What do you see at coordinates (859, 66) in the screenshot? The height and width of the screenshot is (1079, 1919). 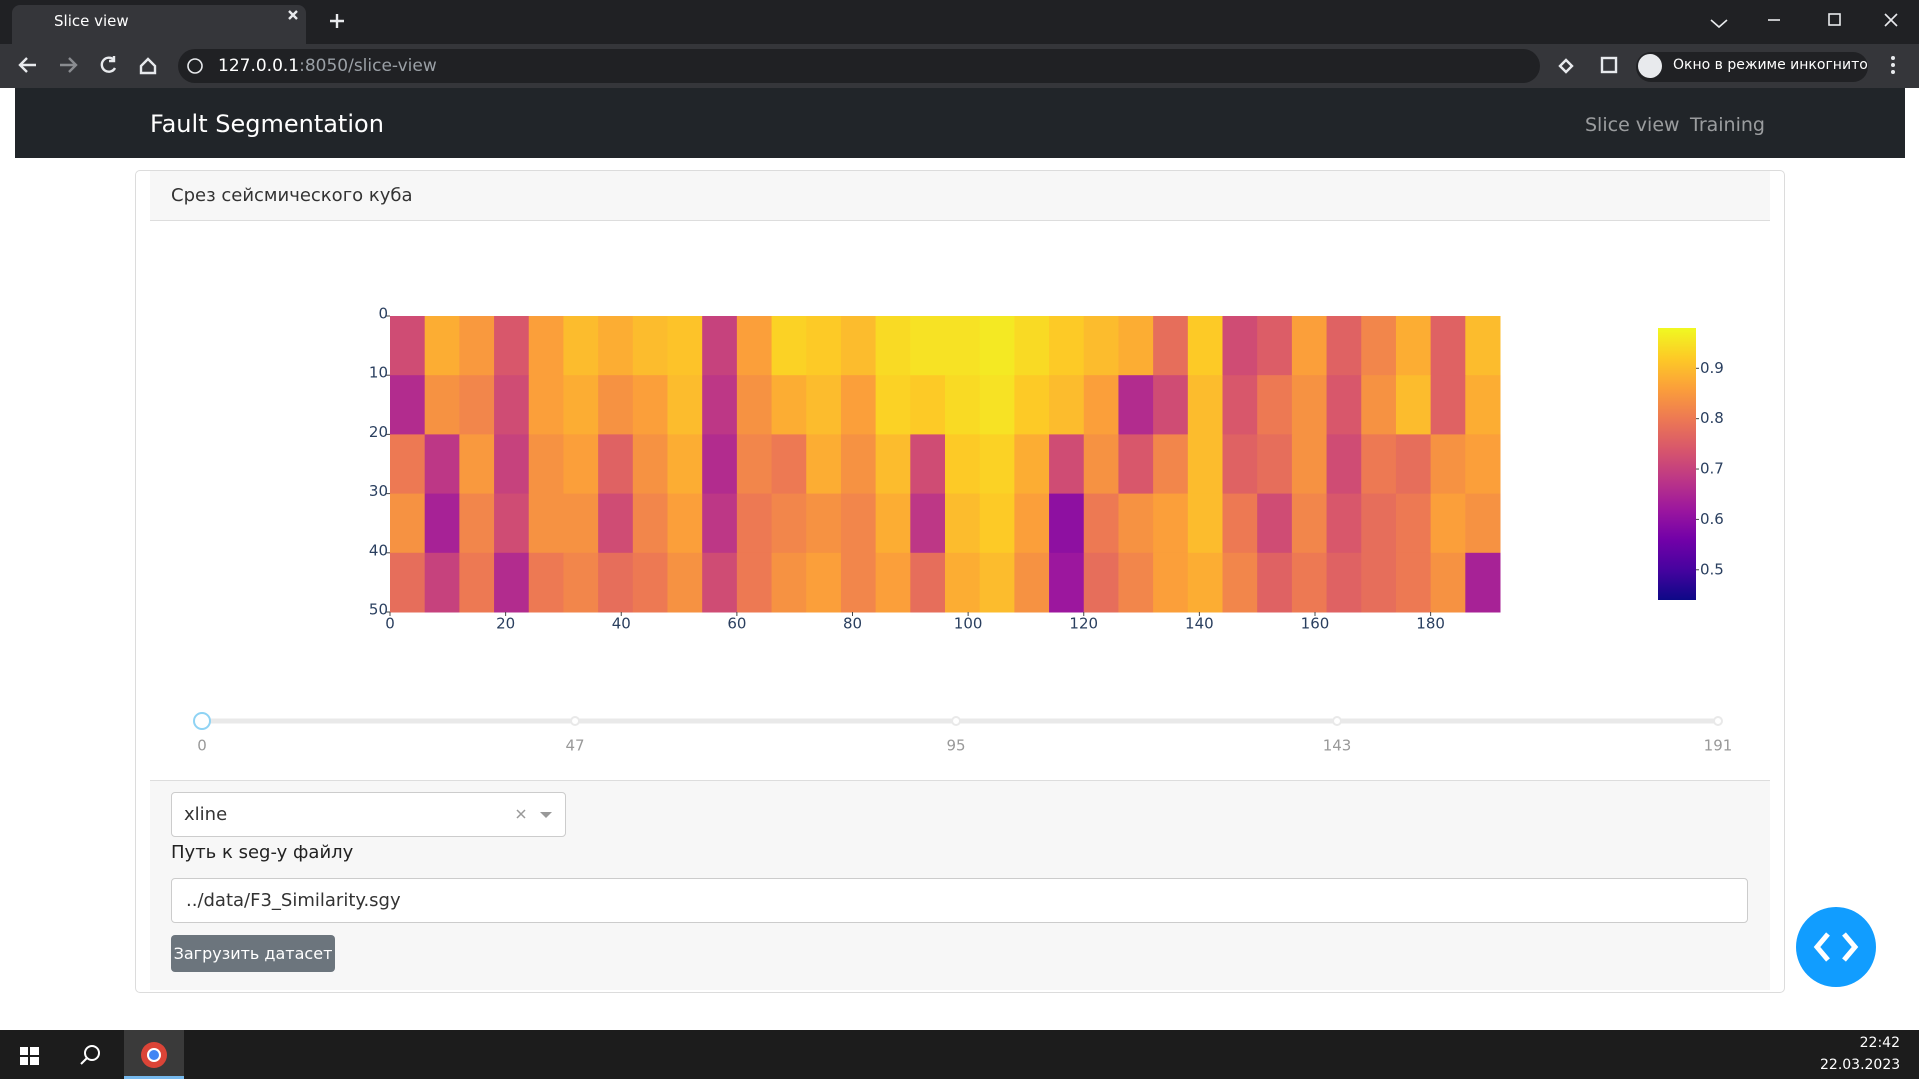 I see `address-bar` at bounding box center [859, 66].